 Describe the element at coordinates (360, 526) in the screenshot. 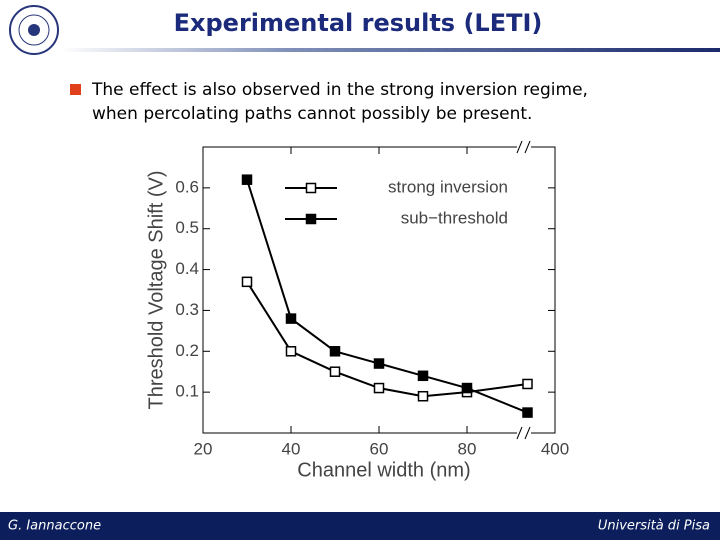

I see `footer-bar` at that location.